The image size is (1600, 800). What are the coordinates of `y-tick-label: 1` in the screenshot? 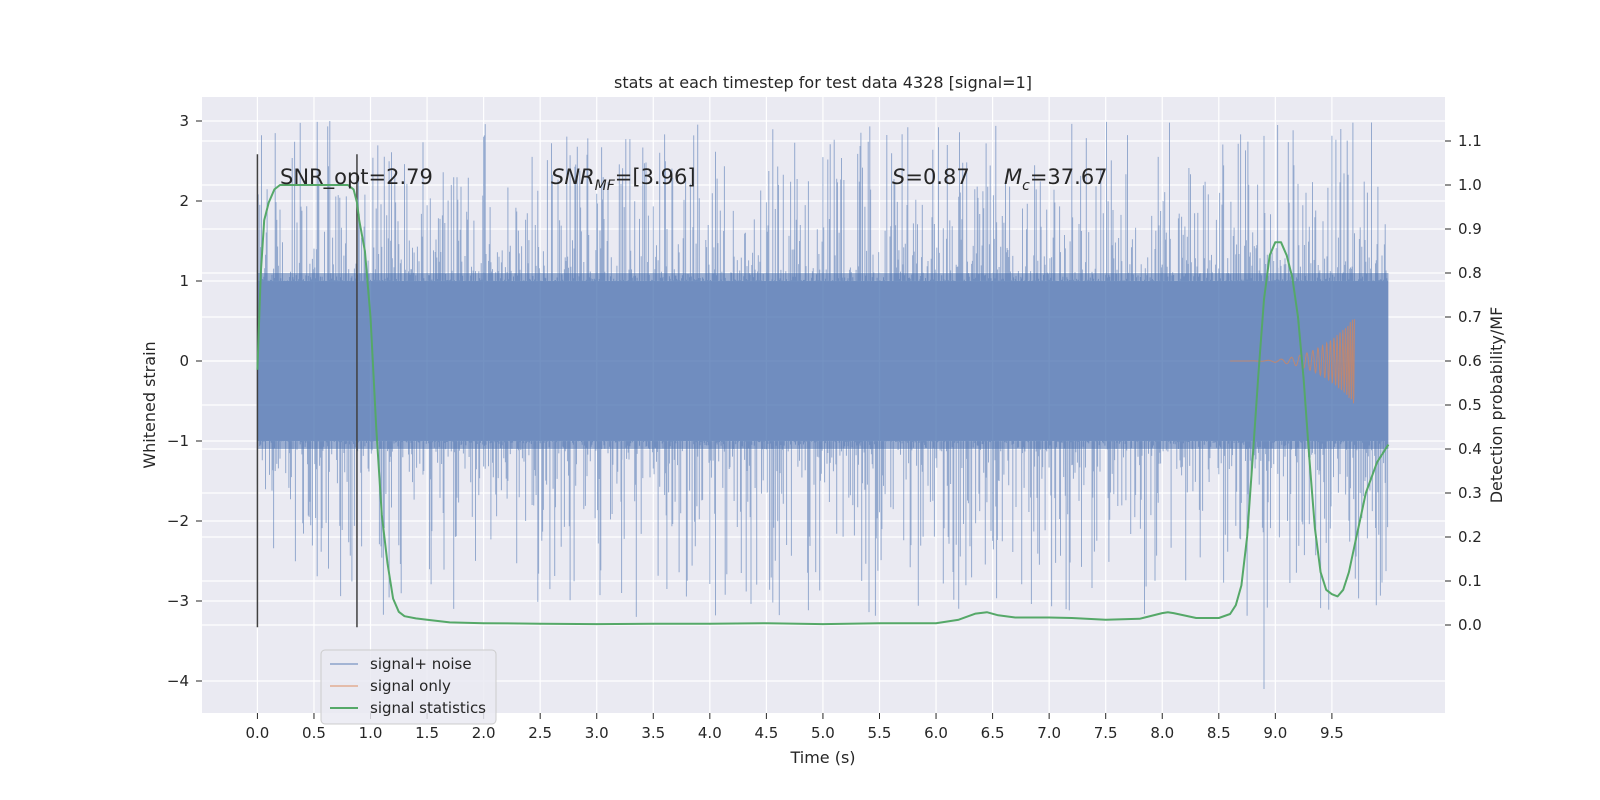 It's located at (184, 281).